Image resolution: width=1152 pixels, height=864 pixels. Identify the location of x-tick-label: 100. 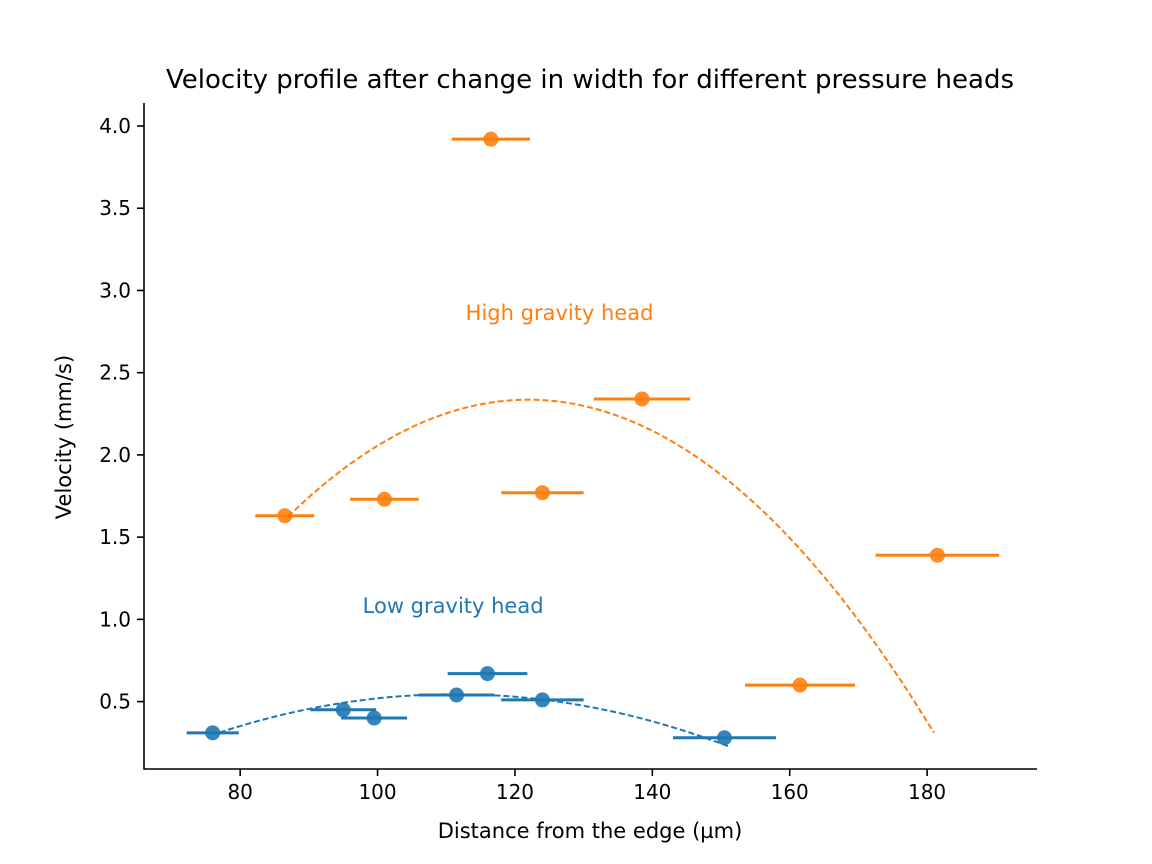
(377, 792).